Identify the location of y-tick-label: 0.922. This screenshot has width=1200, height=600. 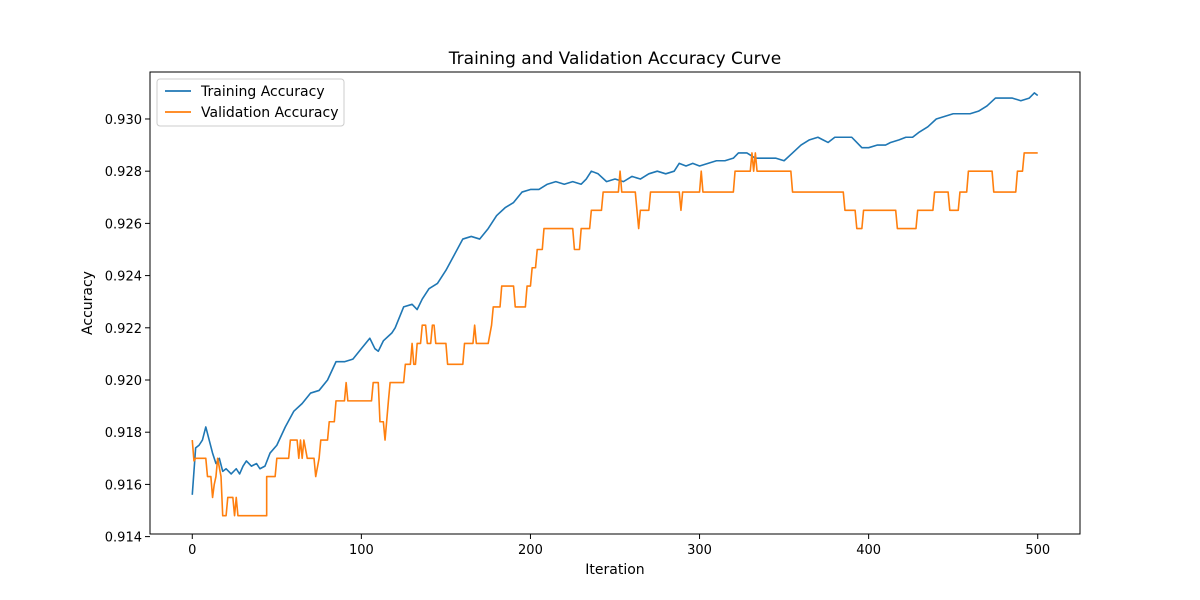
(123, 329).